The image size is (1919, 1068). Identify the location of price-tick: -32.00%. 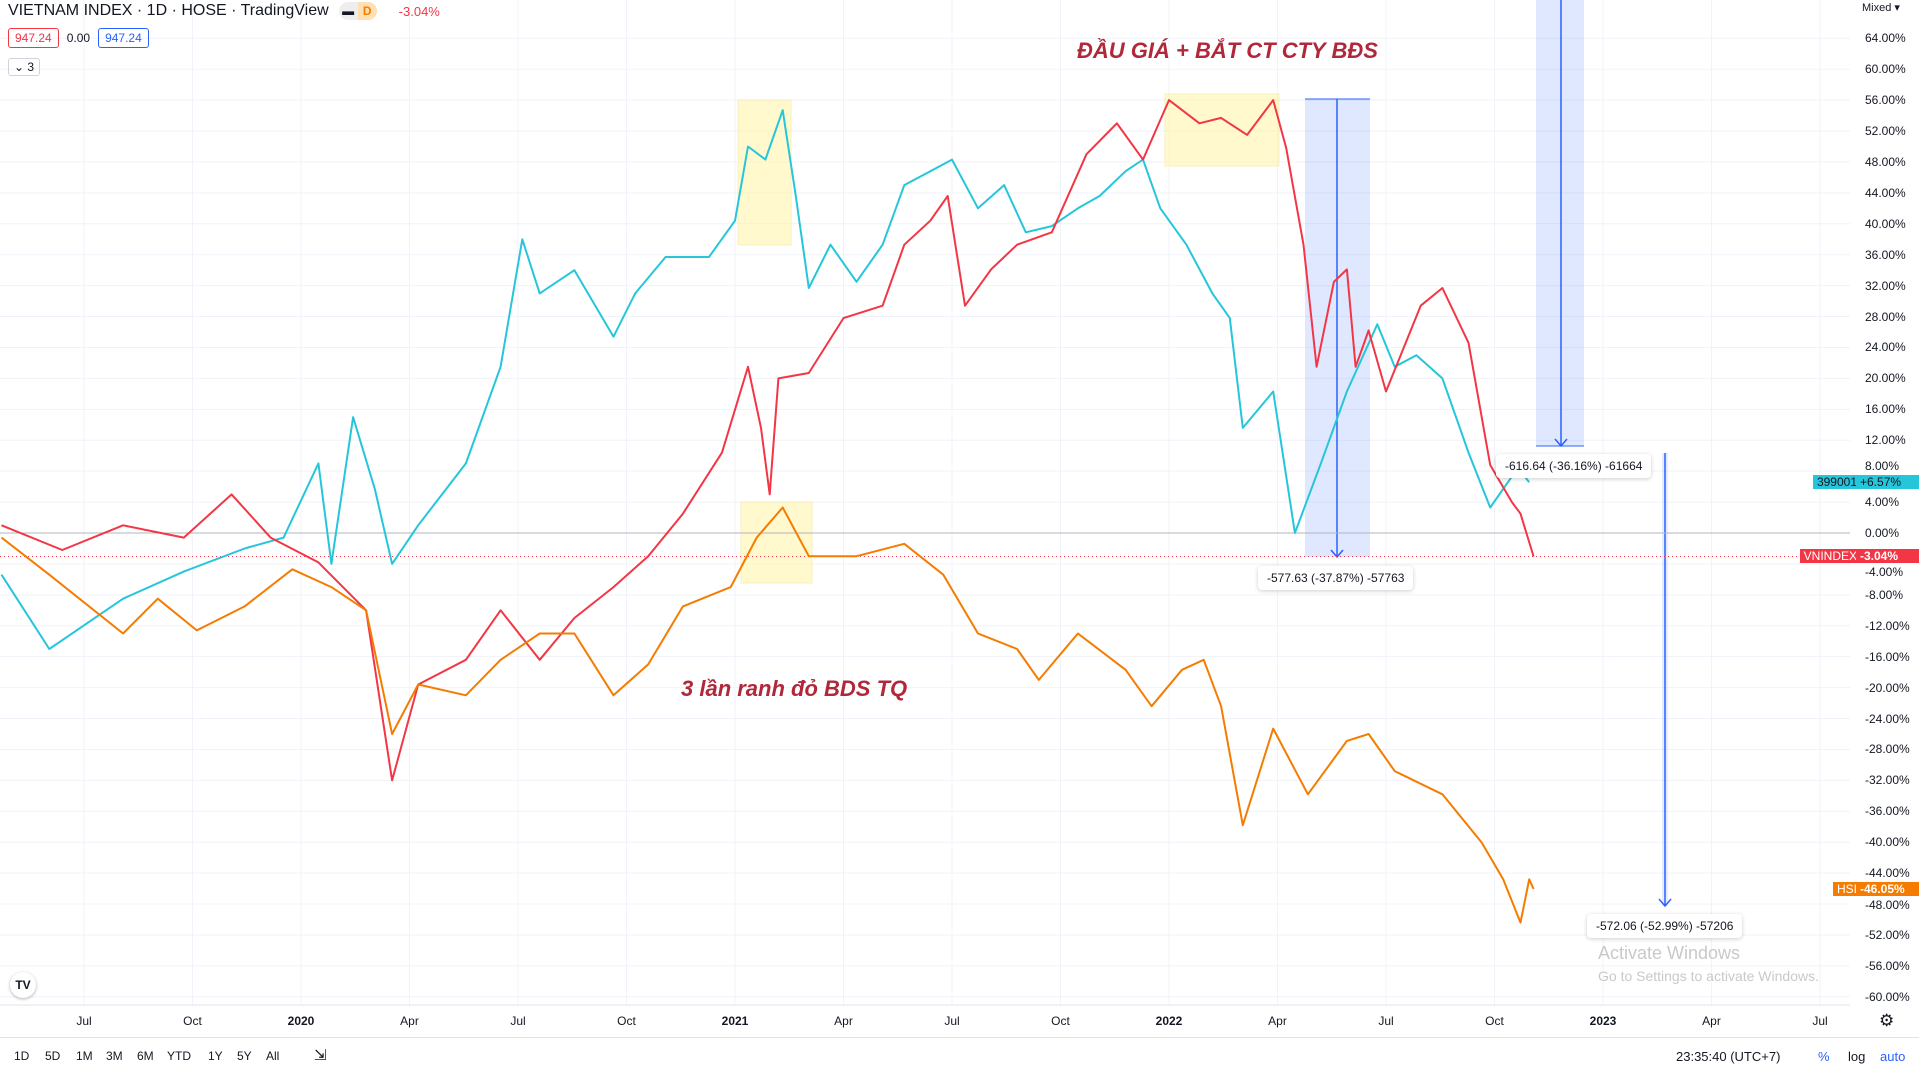
(1887, 780).